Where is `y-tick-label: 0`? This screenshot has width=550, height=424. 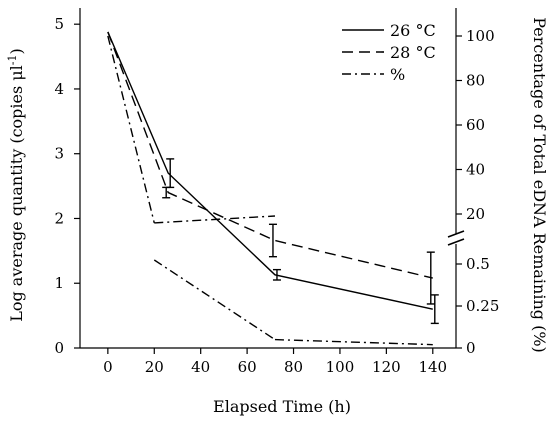
y-tick-label: 0 is located at coordinates (59, 348).